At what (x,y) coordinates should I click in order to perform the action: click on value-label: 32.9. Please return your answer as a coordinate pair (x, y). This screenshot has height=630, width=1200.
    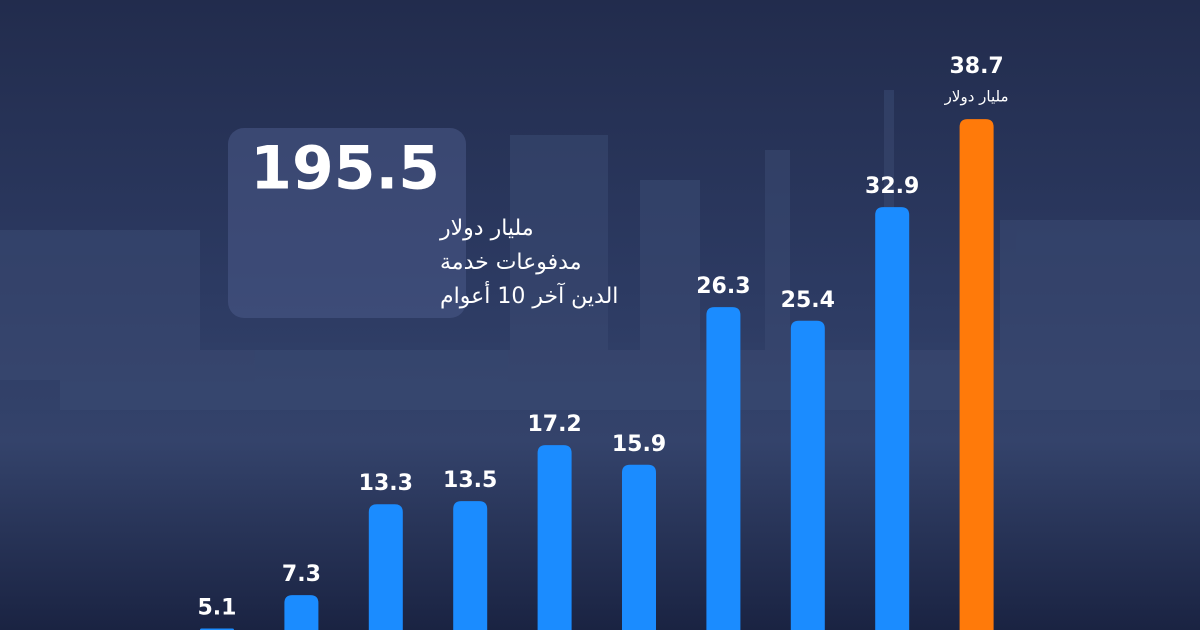
    Looking at the image, I should click on (892, 186).